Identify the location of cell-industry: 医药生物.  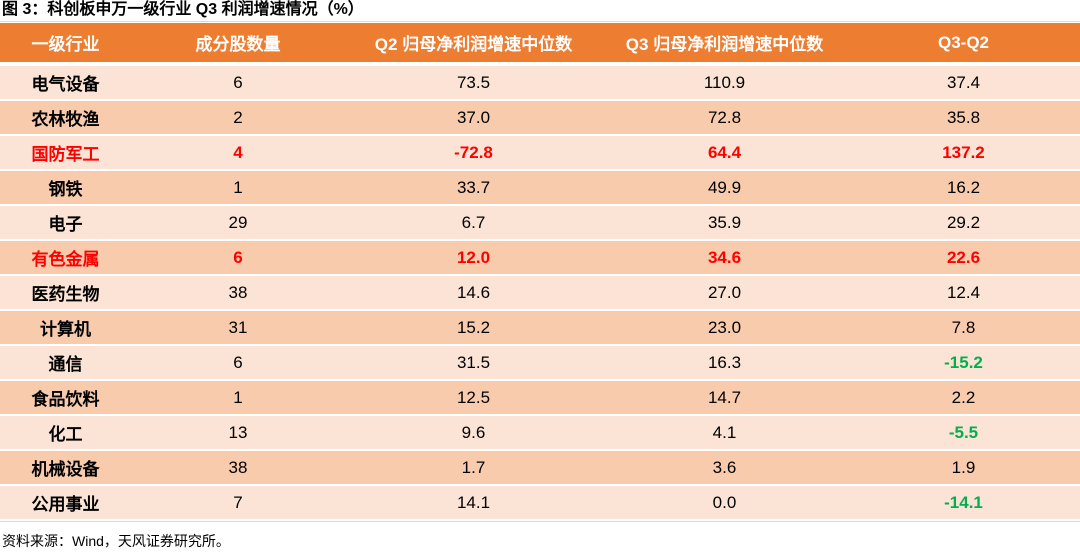
(65, 293).